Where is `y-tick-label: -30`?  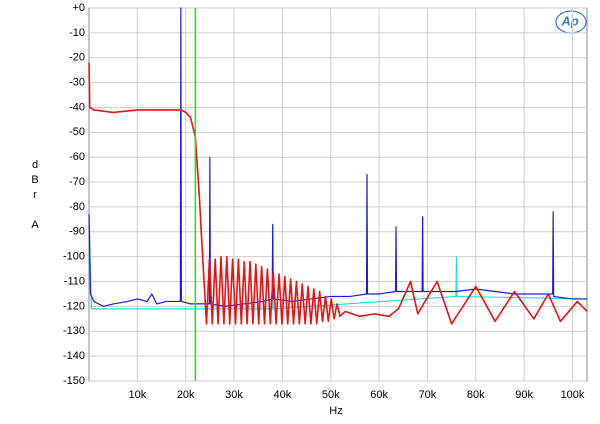
y-tick-label: -30 is located at coordinates (77, 83).